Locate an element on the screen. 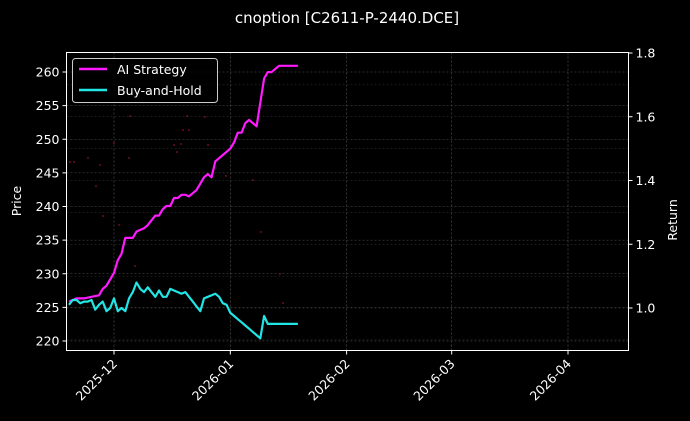  y-left-tick-label: 240 is located at coordinates (48, 206).